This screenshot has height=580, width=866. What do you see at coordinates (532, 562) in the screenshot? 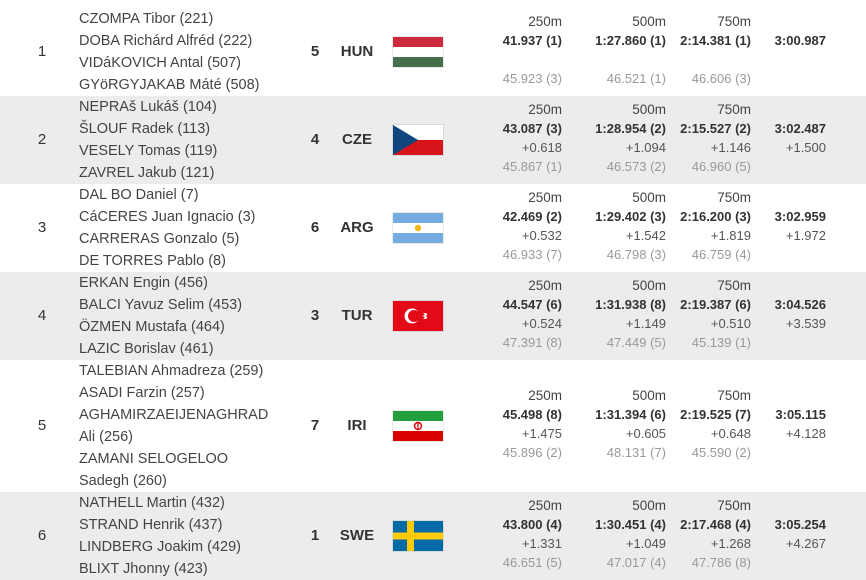
I see `segment-time: 46.651 (5)` at bounding box center [532, 562].